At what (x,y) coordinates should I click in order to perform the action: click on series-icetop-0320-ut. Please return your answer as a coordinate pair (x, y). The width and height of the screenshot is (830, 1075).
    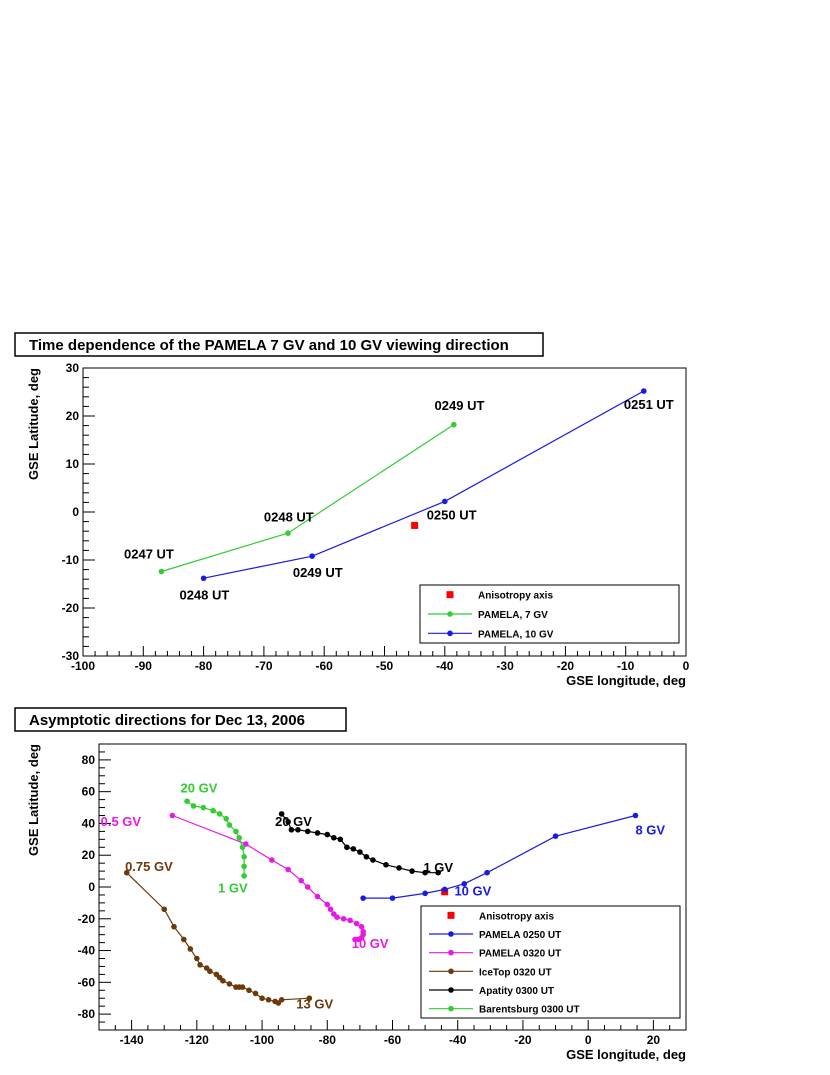
    Looking at the image, I should click on (218, 937).